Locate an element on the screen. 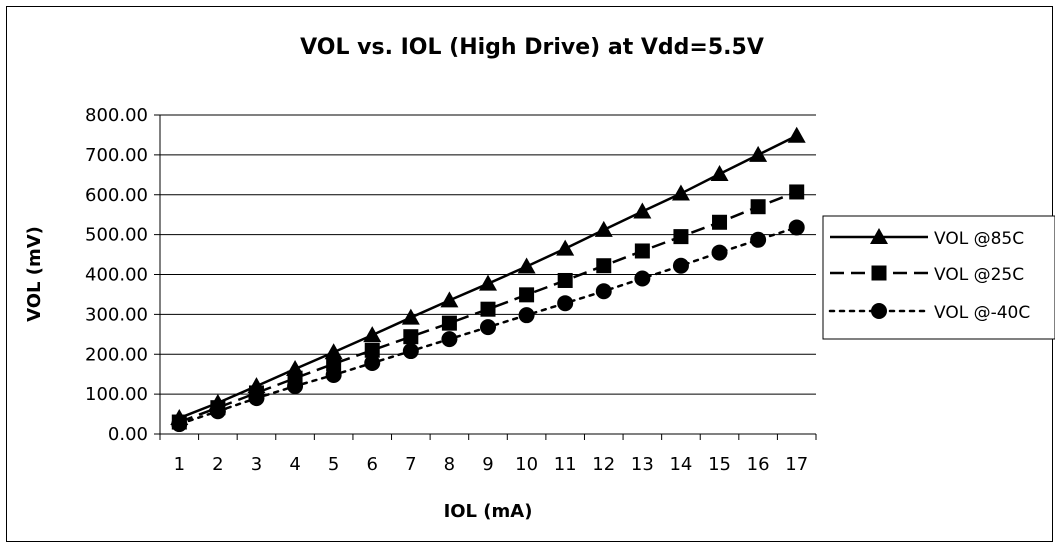 Image resolution: width=1055 pixels, height=544 pixels. x-tick-label: 1 is located at coordinates (179, 464).